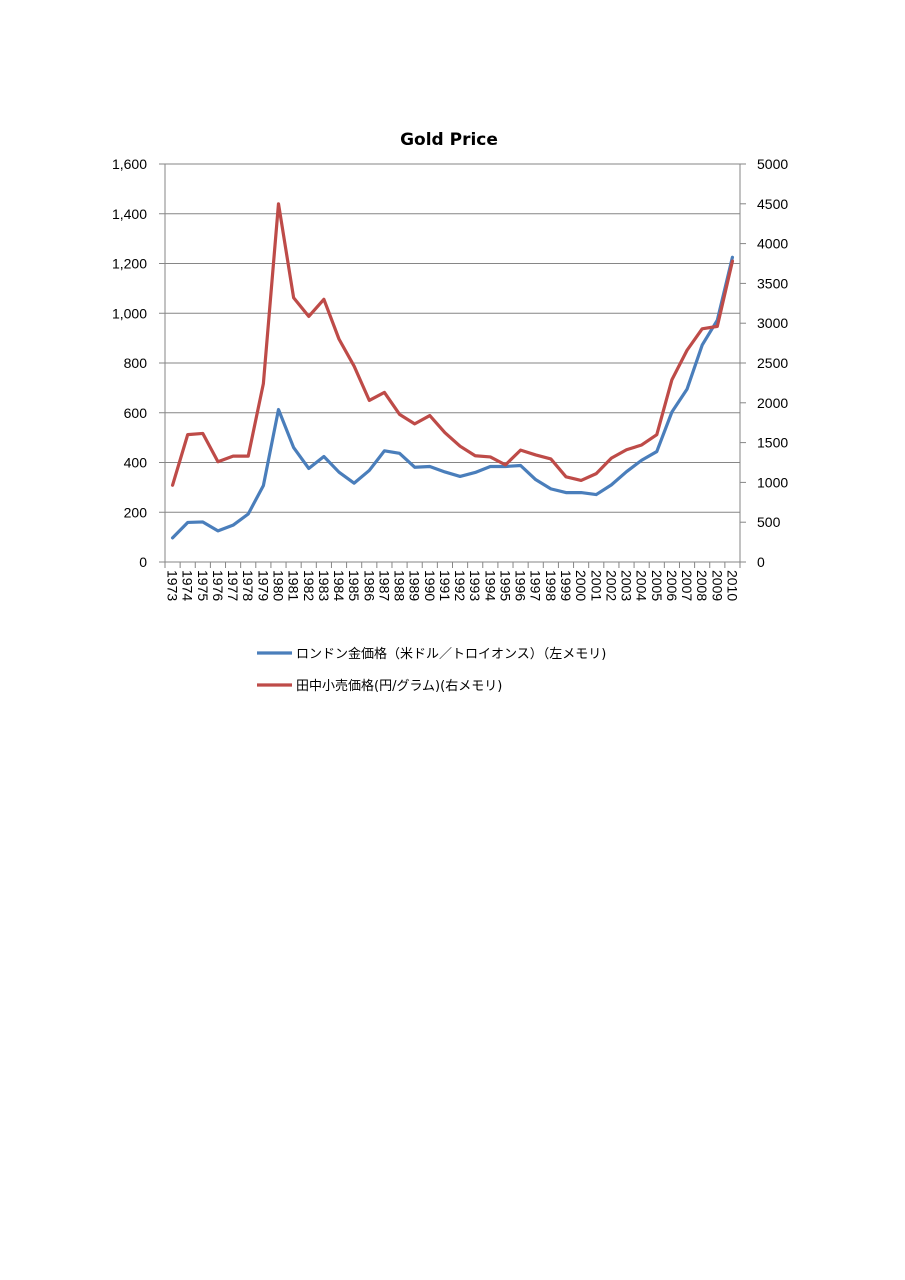  I want to click on x-tick-label: 2007, so click(687, 585).